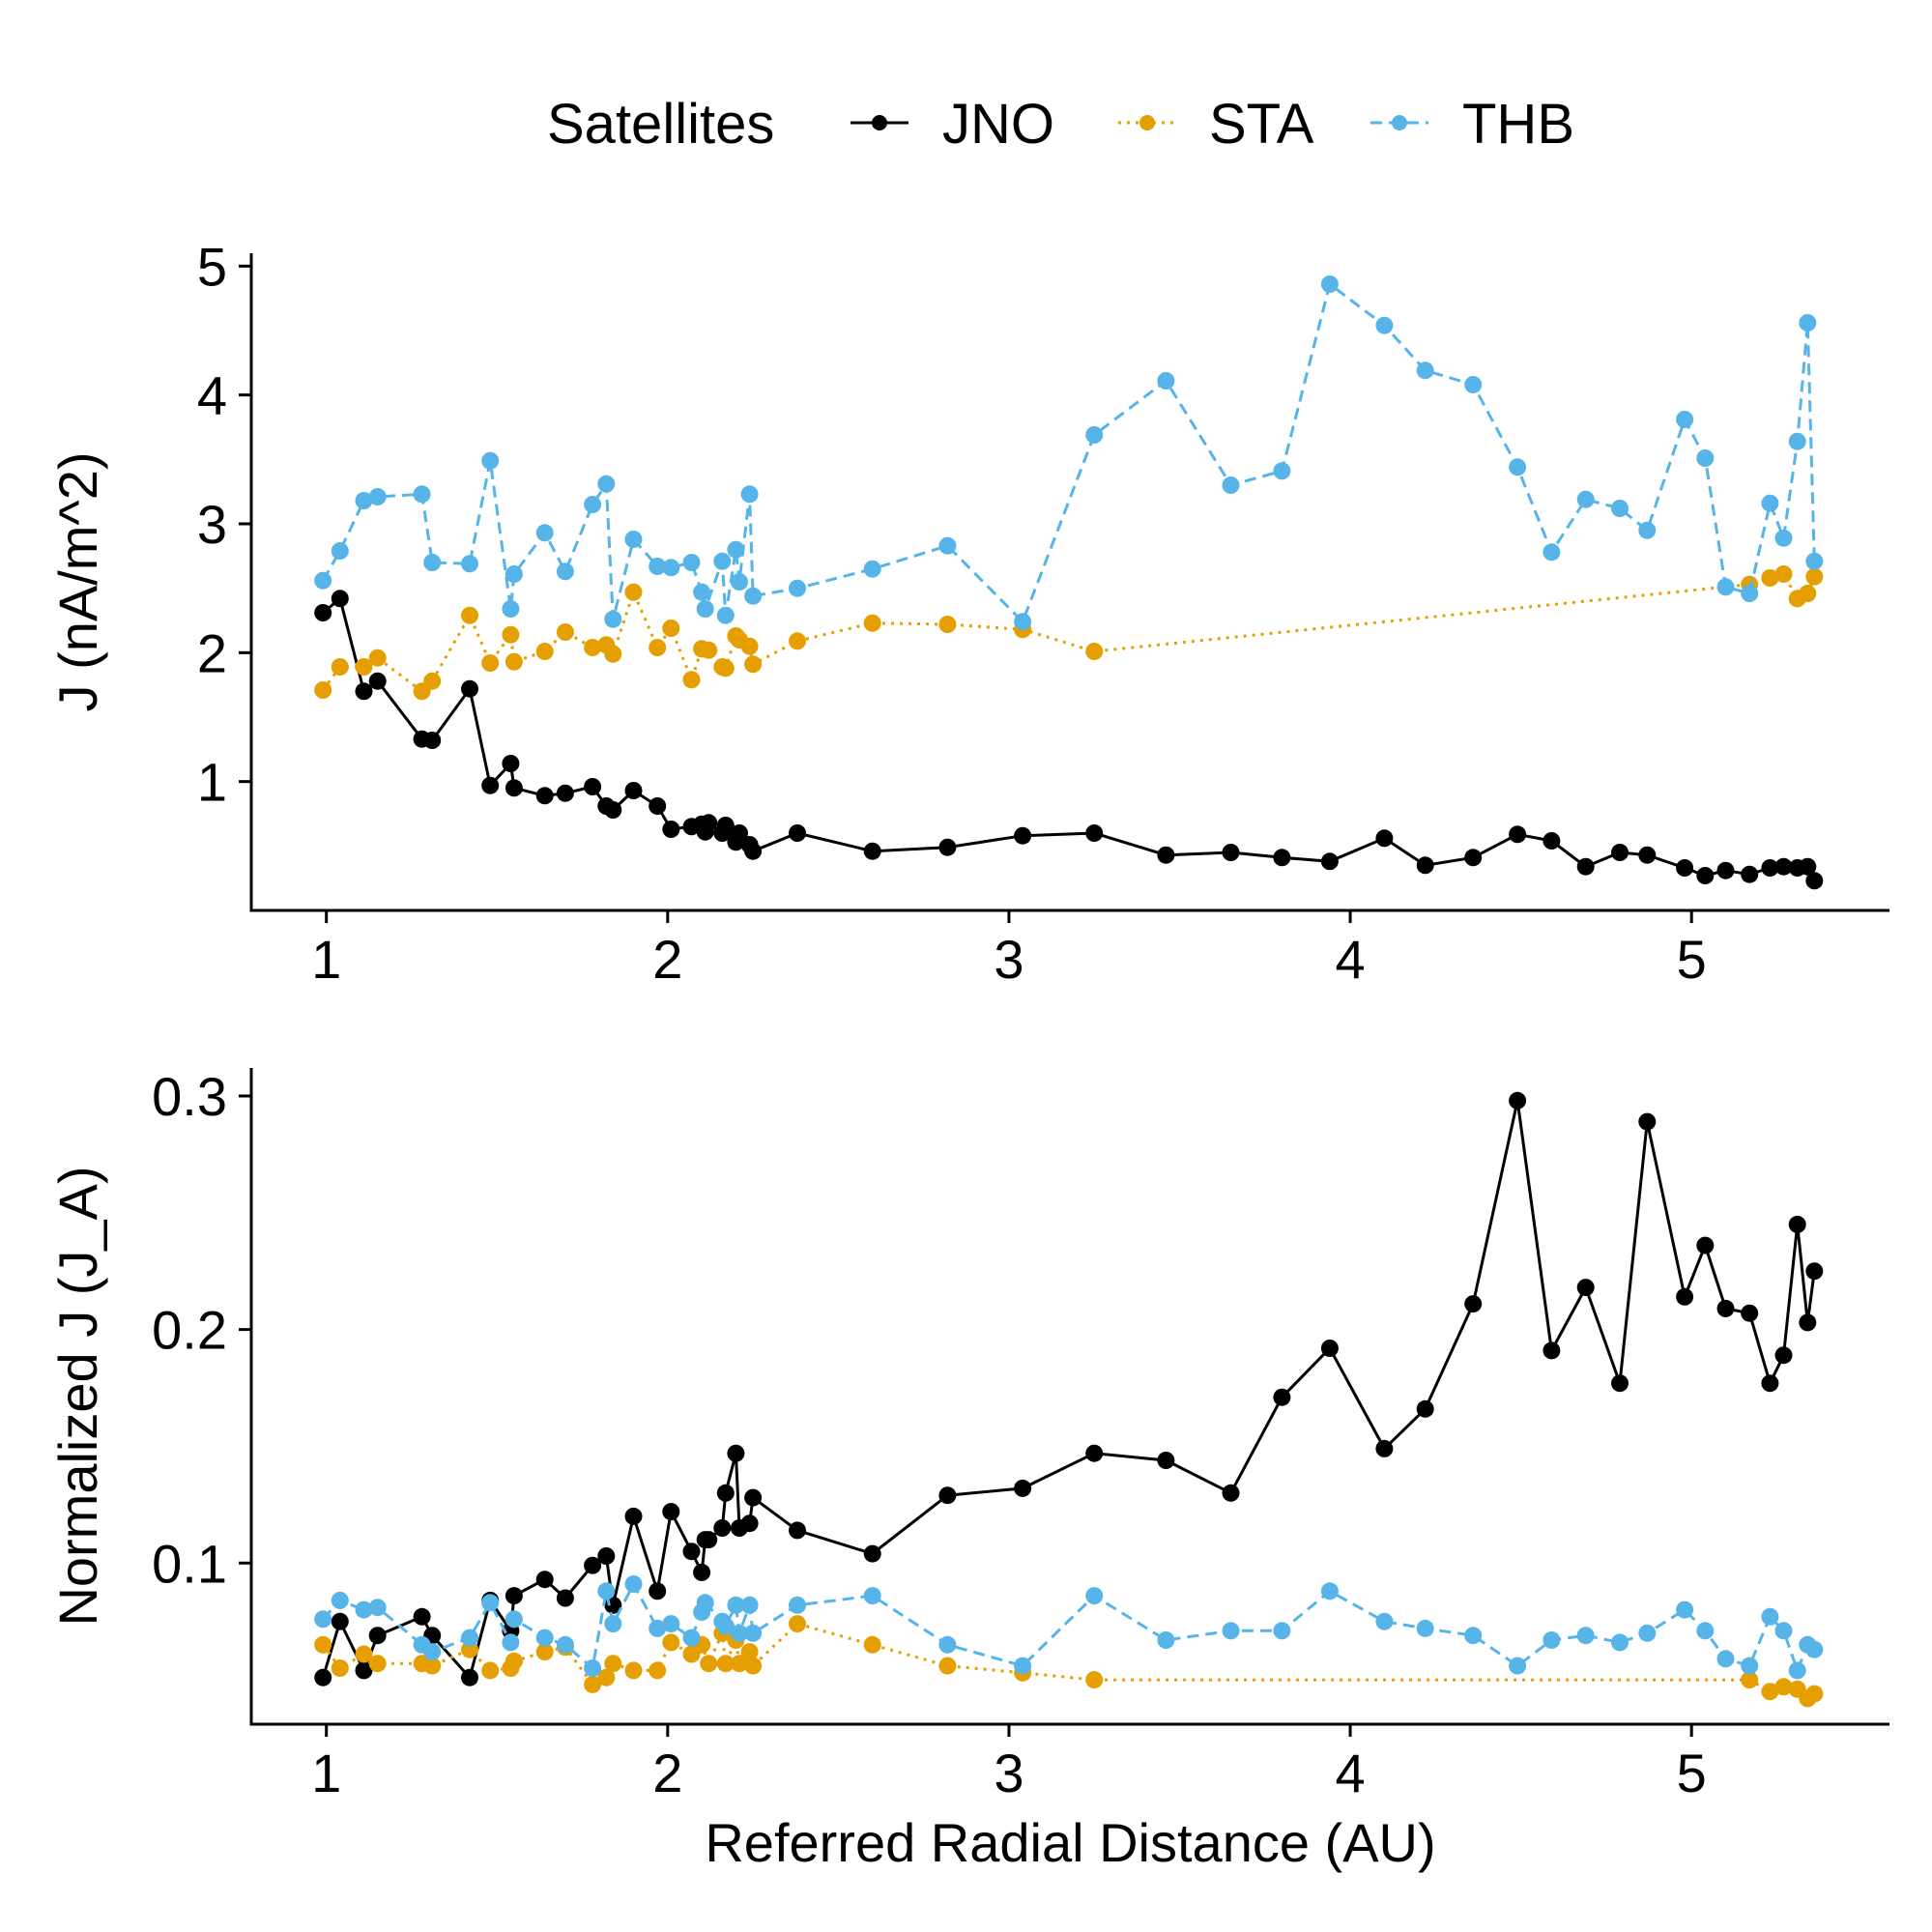 This screenshot has height=1932, width=1932. I want to click on legend-key-point-sta, so click(1147, 122).